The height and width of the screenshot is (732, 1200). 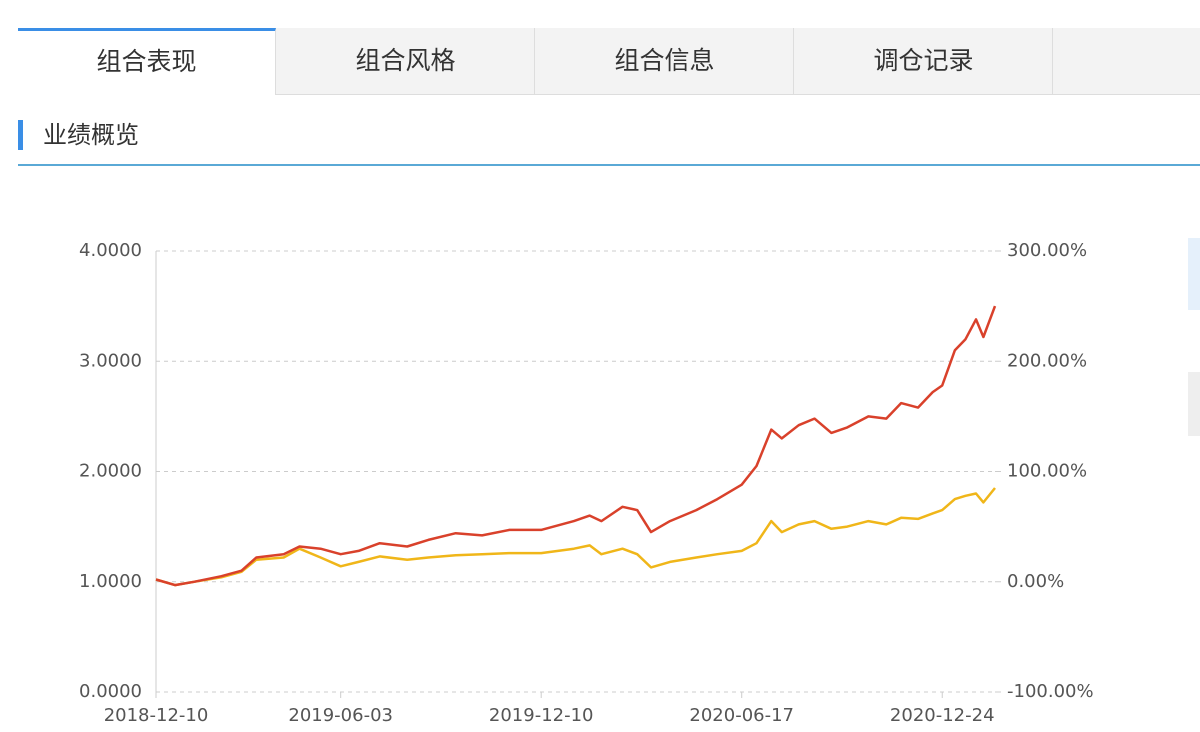 What do you see at coordinates (924, 61) in the screenshot?
I see `tab: 调仓记录` at bounding box center [924, 61].